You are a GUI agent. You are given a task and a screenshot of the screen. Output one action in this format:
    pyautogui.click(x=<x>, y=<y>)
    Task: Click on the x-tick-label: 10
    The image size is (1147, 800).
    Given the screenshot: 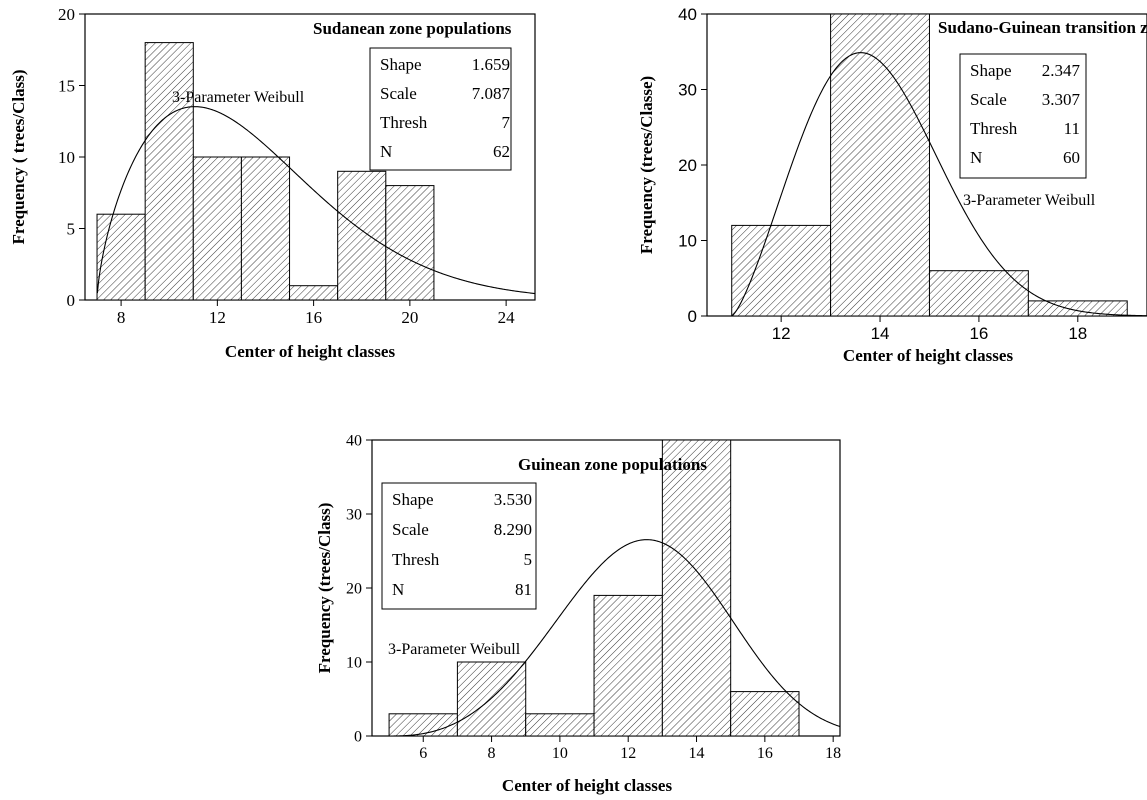 What is the action you would take?
    pyautogui.click(x=560, y=753)
    